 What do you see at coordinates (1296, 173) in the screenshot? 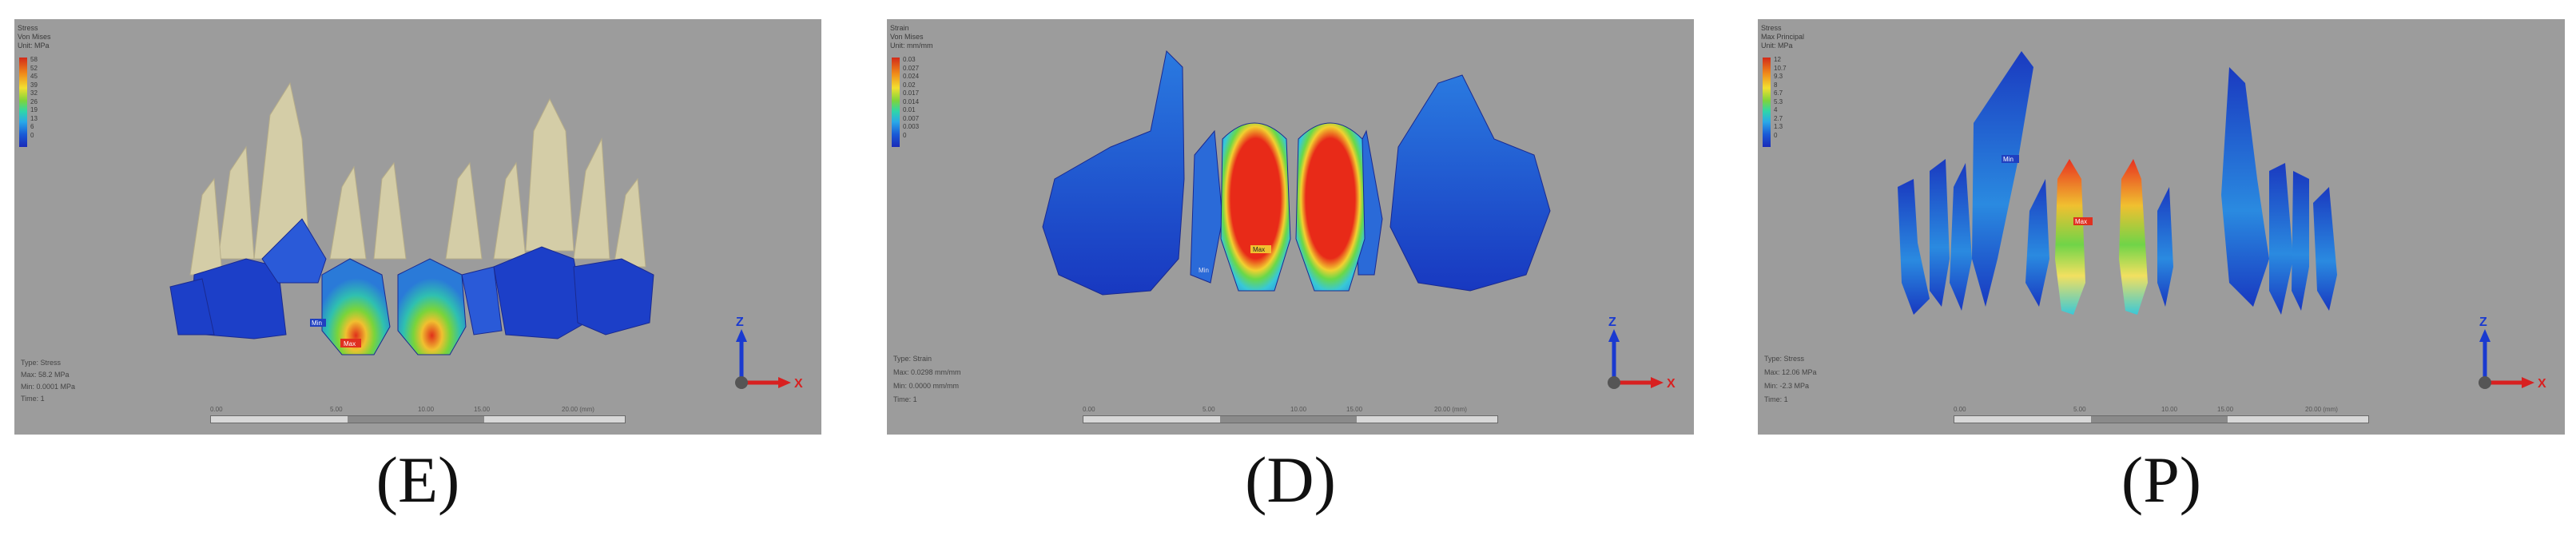
I see `tooth-model-d: Max Min` at bounding box center [1296, 173].